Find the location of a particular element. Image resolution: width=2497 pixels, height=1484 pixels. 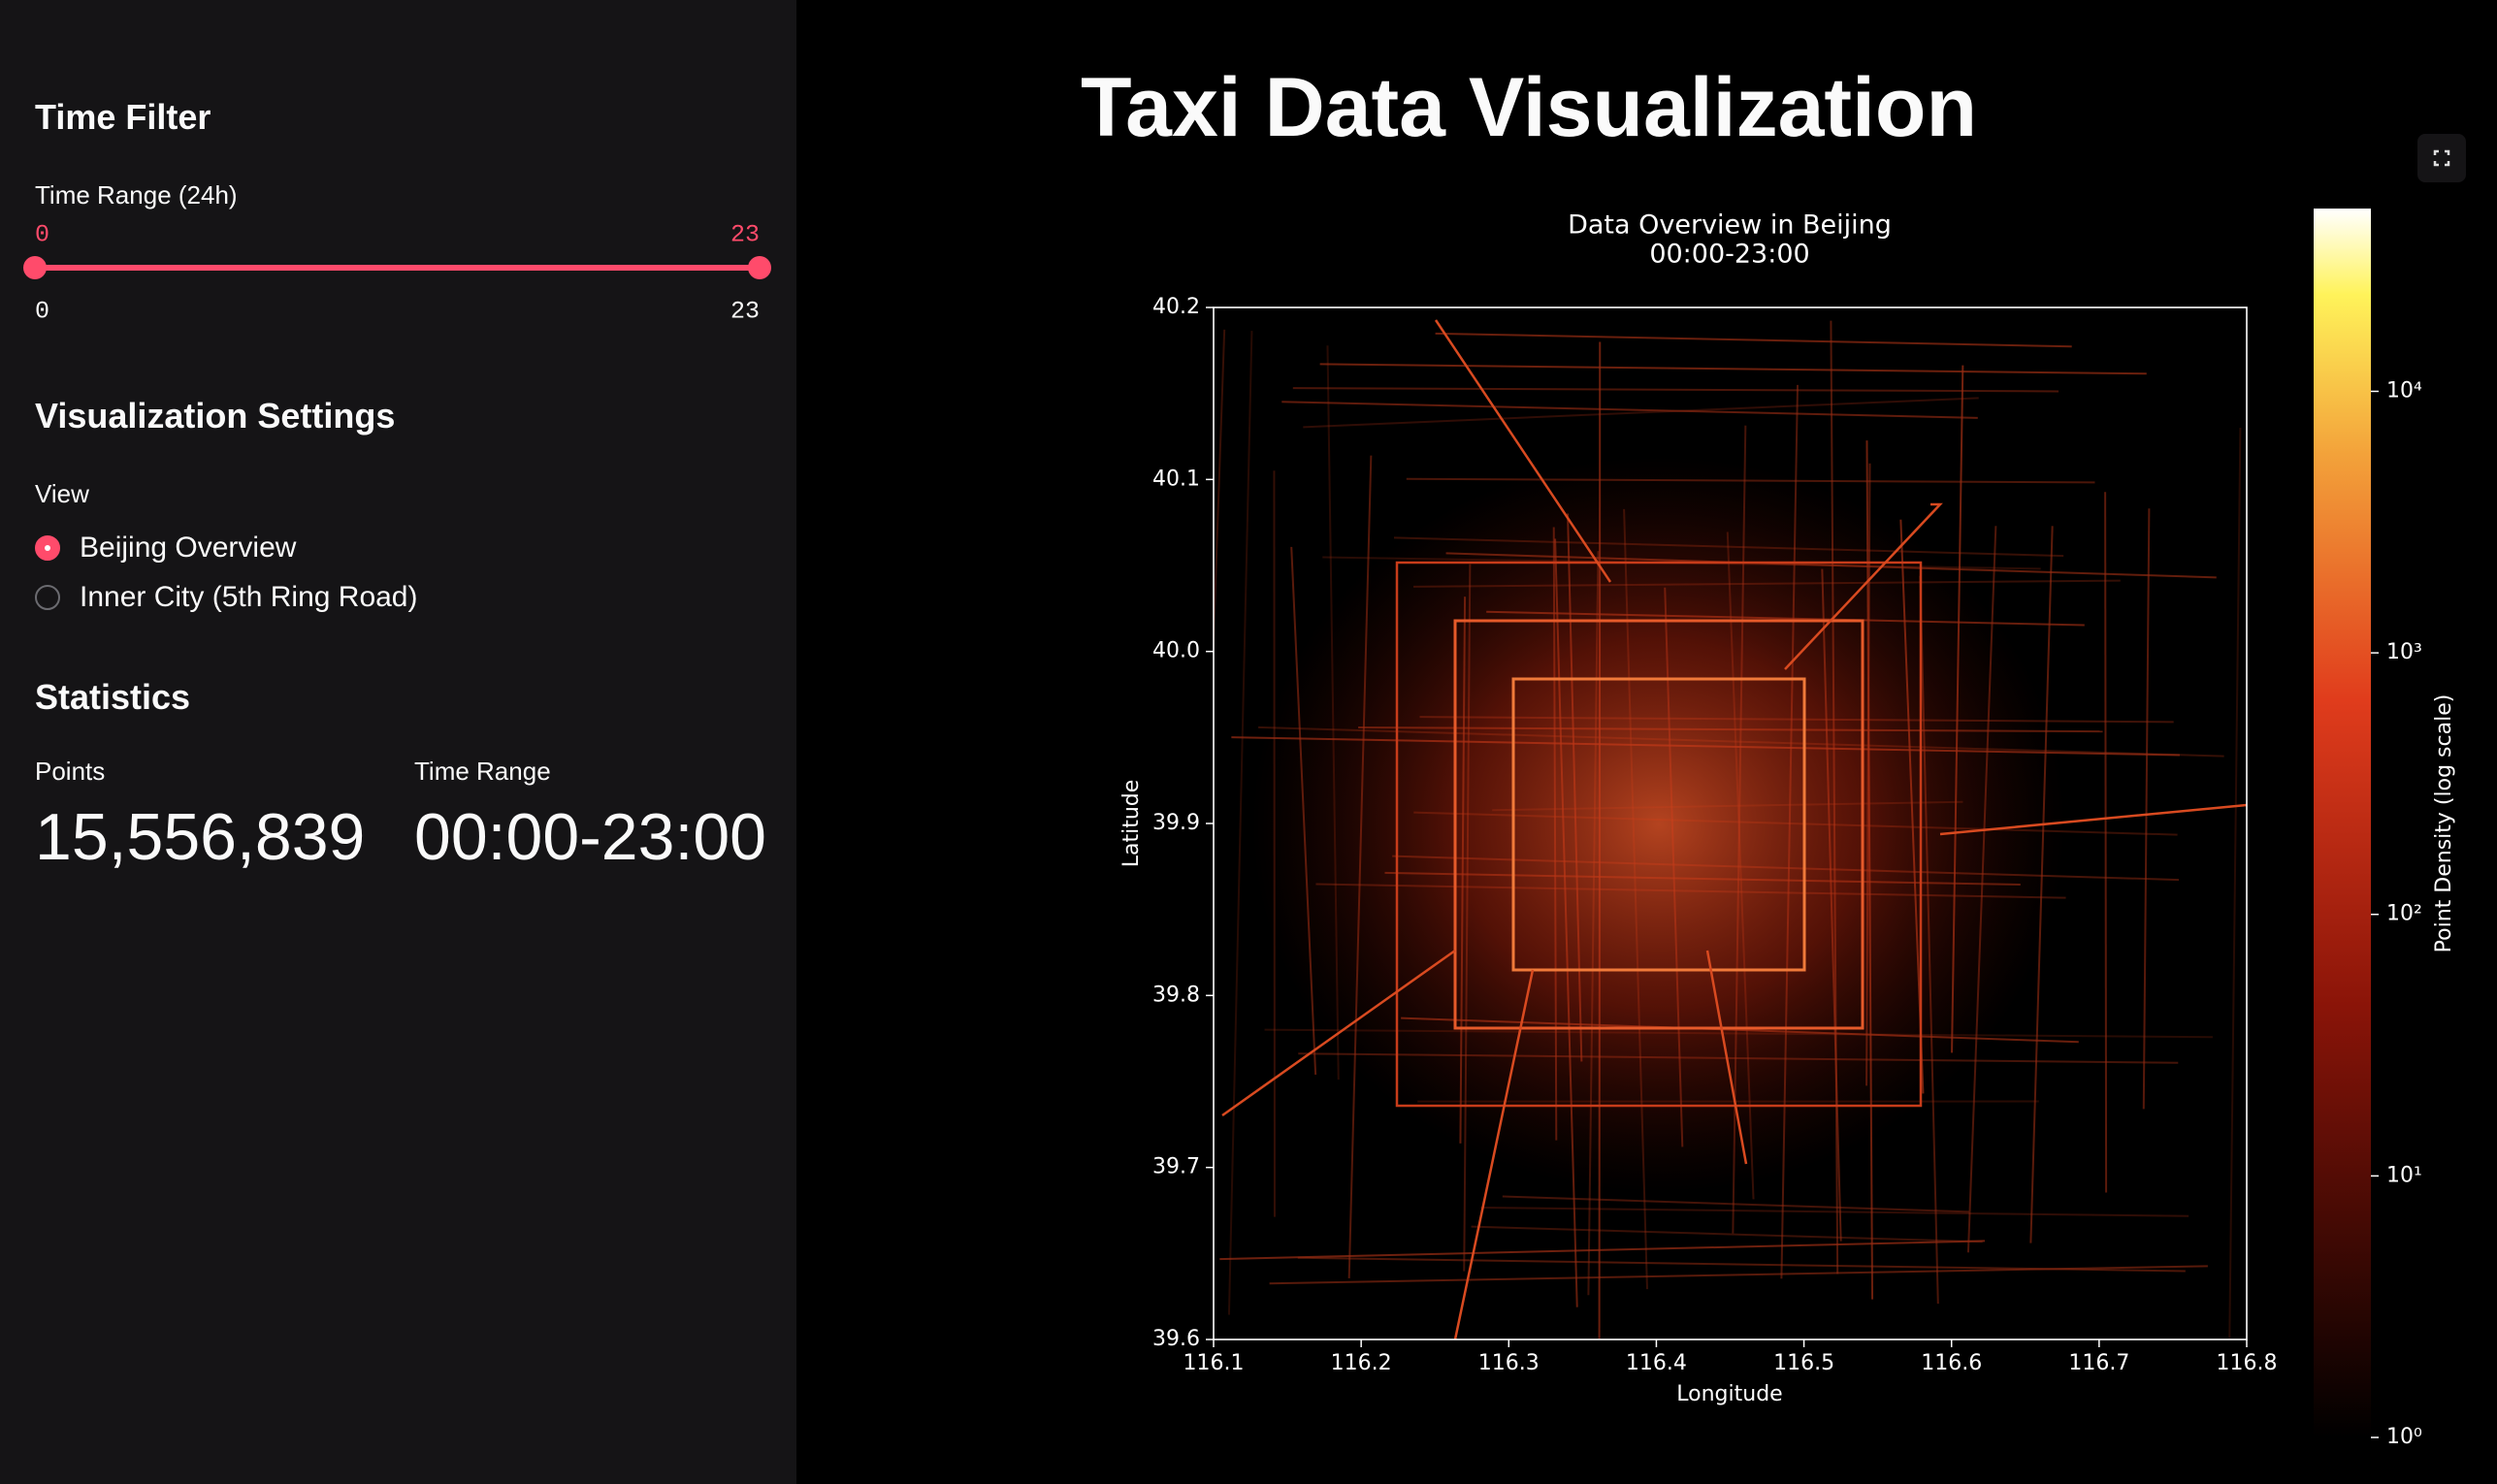

radio-option: Inner City (5th Ring Road) is located at coordinates (226, 597).